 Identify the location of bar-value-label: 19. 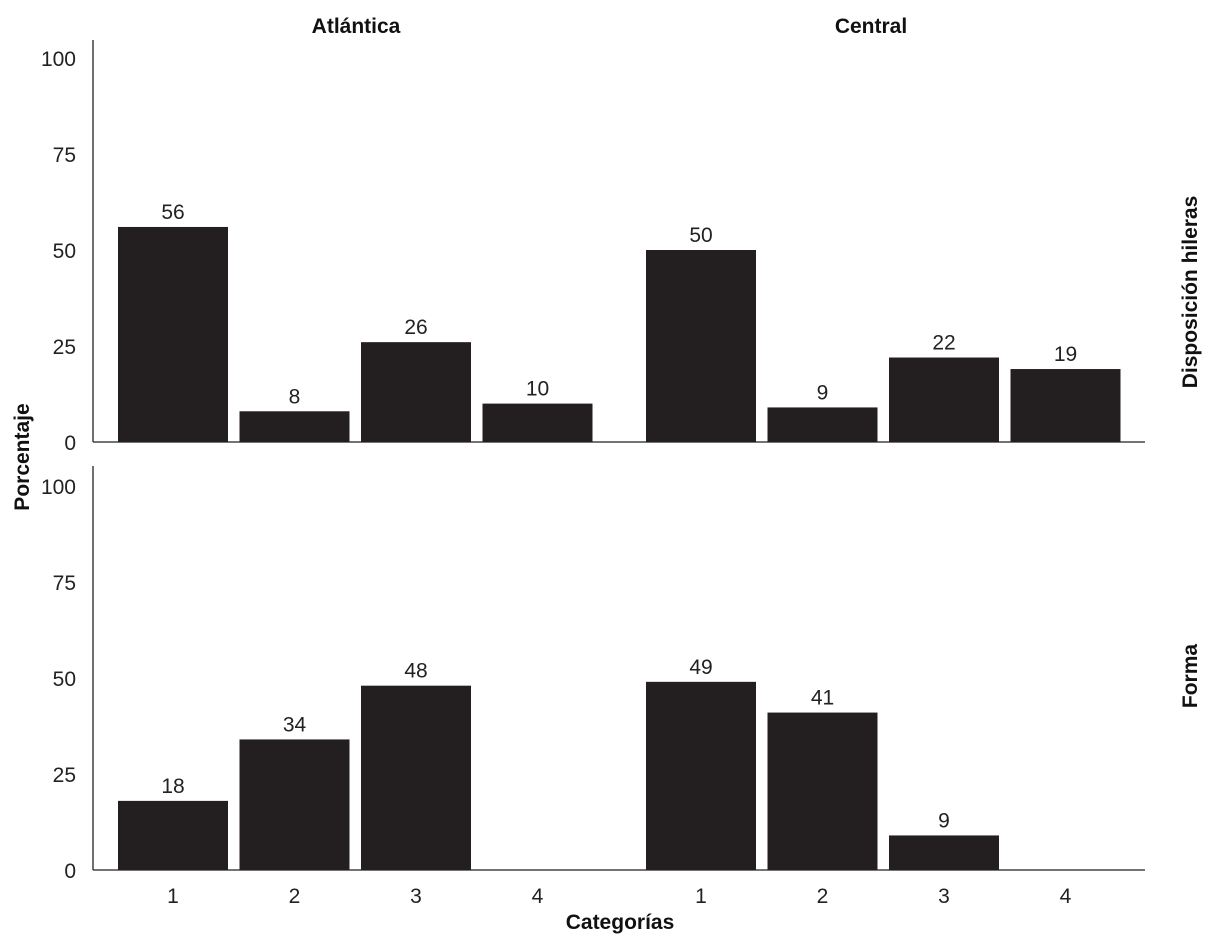
(1065, 354).